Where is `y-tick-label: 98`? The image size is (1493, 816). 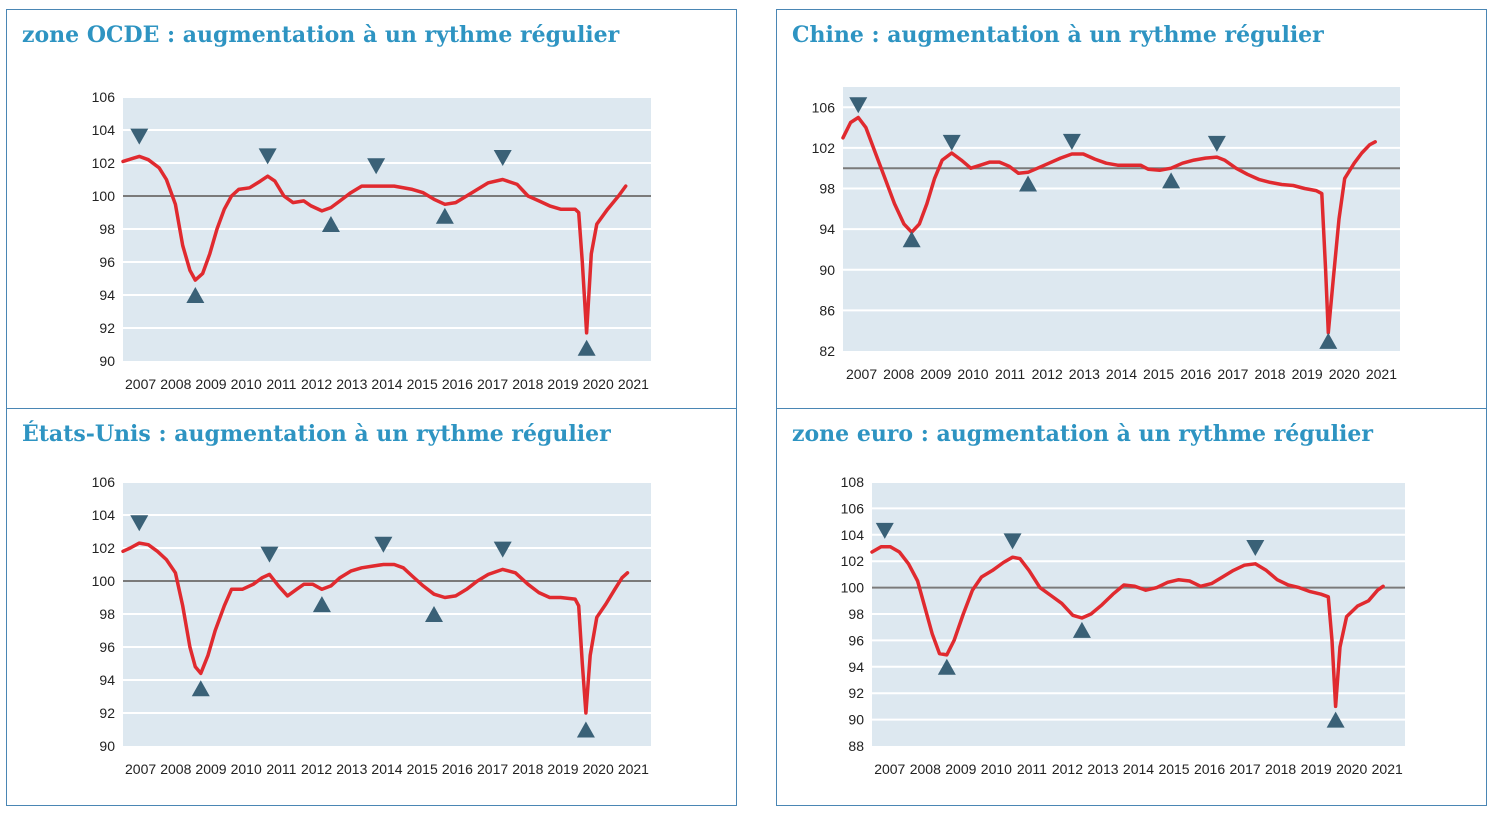 y-tick-label: 98 is located at coordinates (827, 189).